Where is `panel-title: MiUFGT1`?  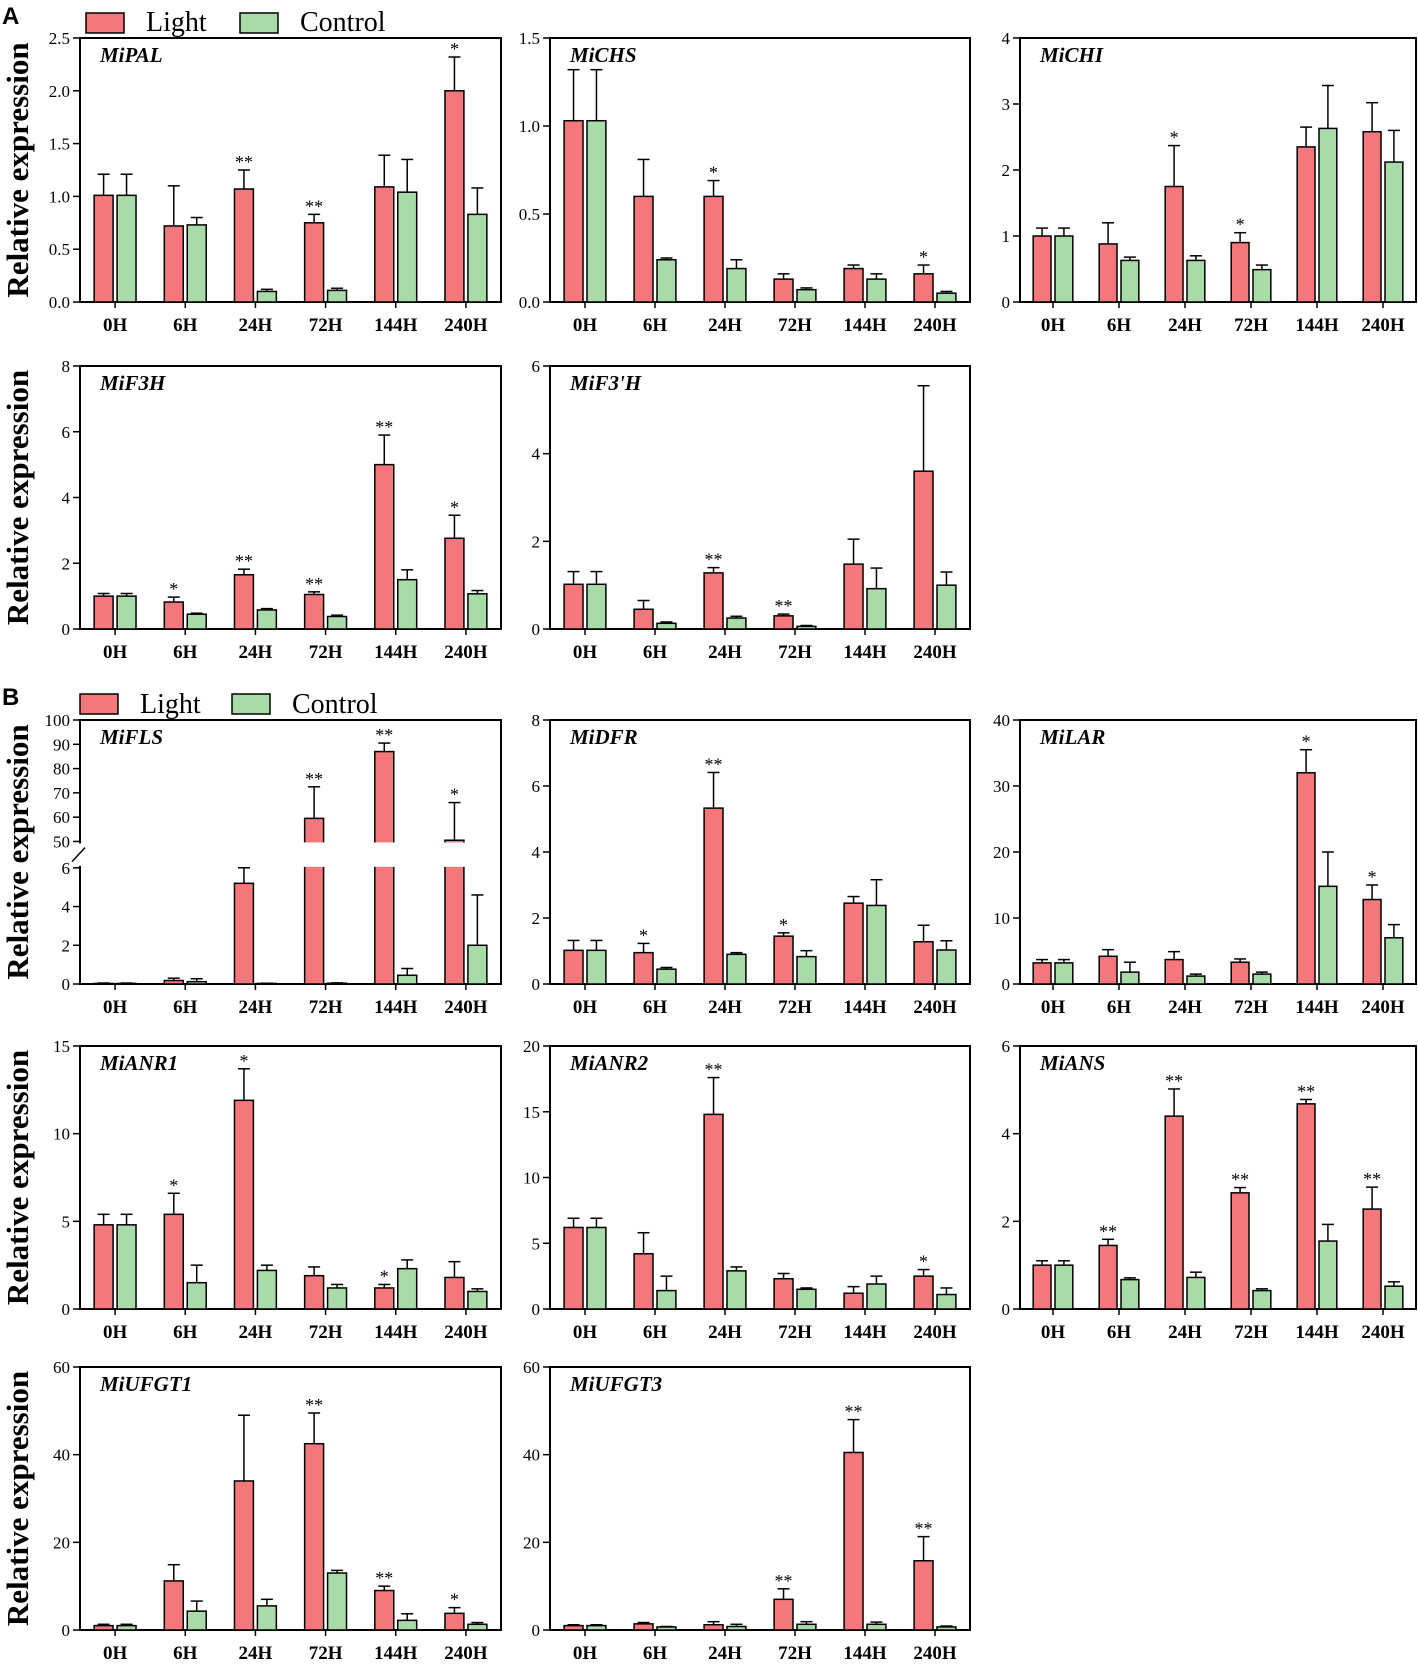 panel-title: MiUFGT1 is located at coordinates (145, 1384).